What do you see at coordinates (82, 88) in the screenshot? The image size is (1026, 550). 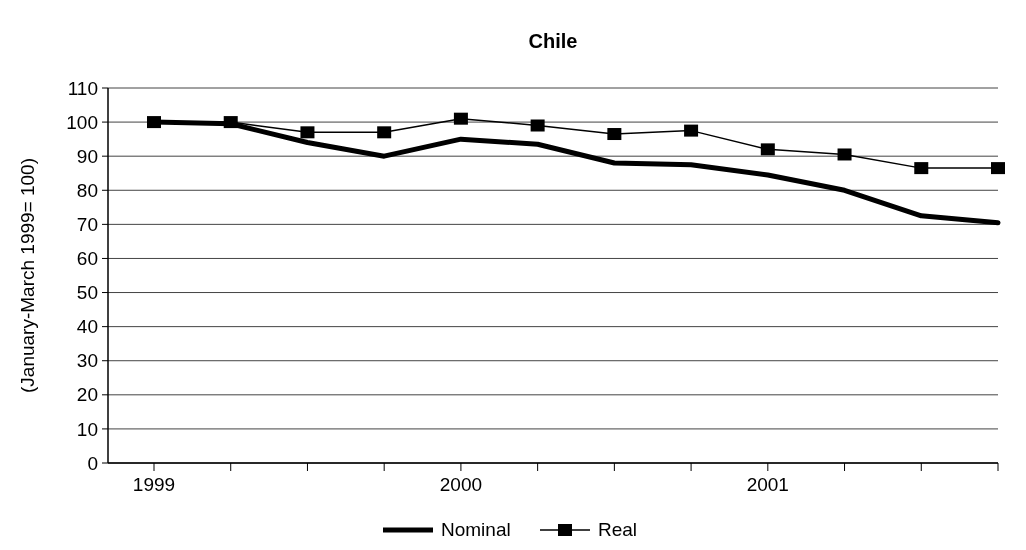 I see `y-tick-label: 110` at bounding box center [82, 88].